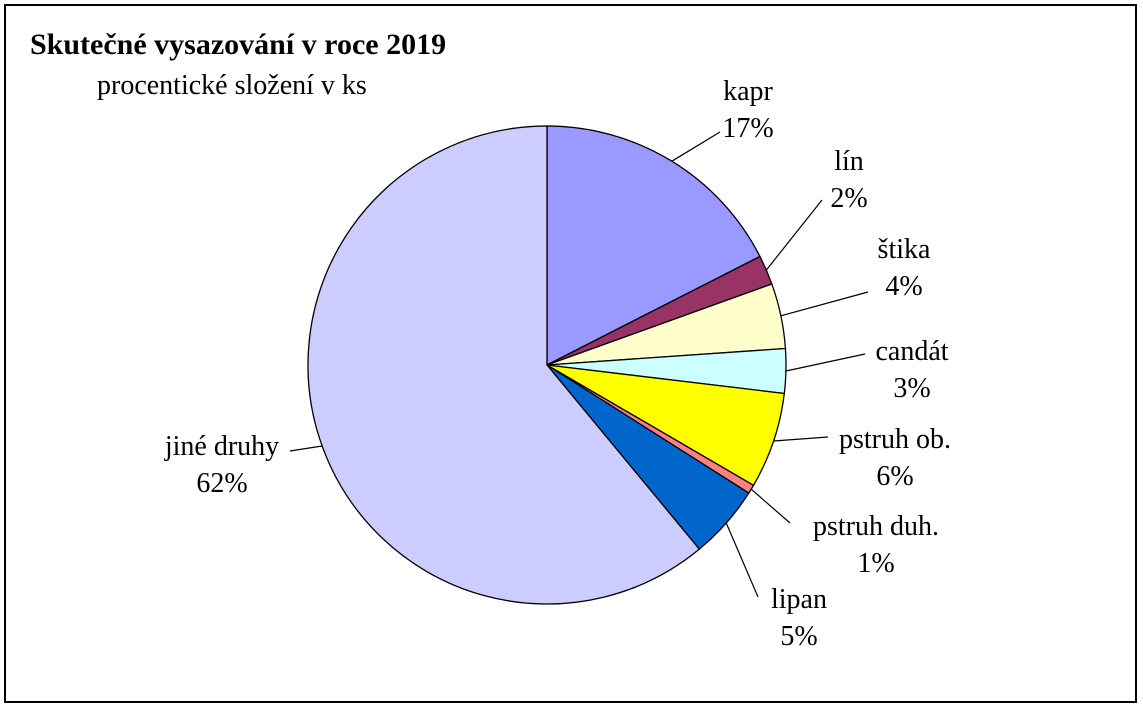 This screenshot has width=1143, height=709. What do you see at coordinates (904, 249) in the screenshot?
I see `slice-label-2: štika` at bounding box center [904, 249].